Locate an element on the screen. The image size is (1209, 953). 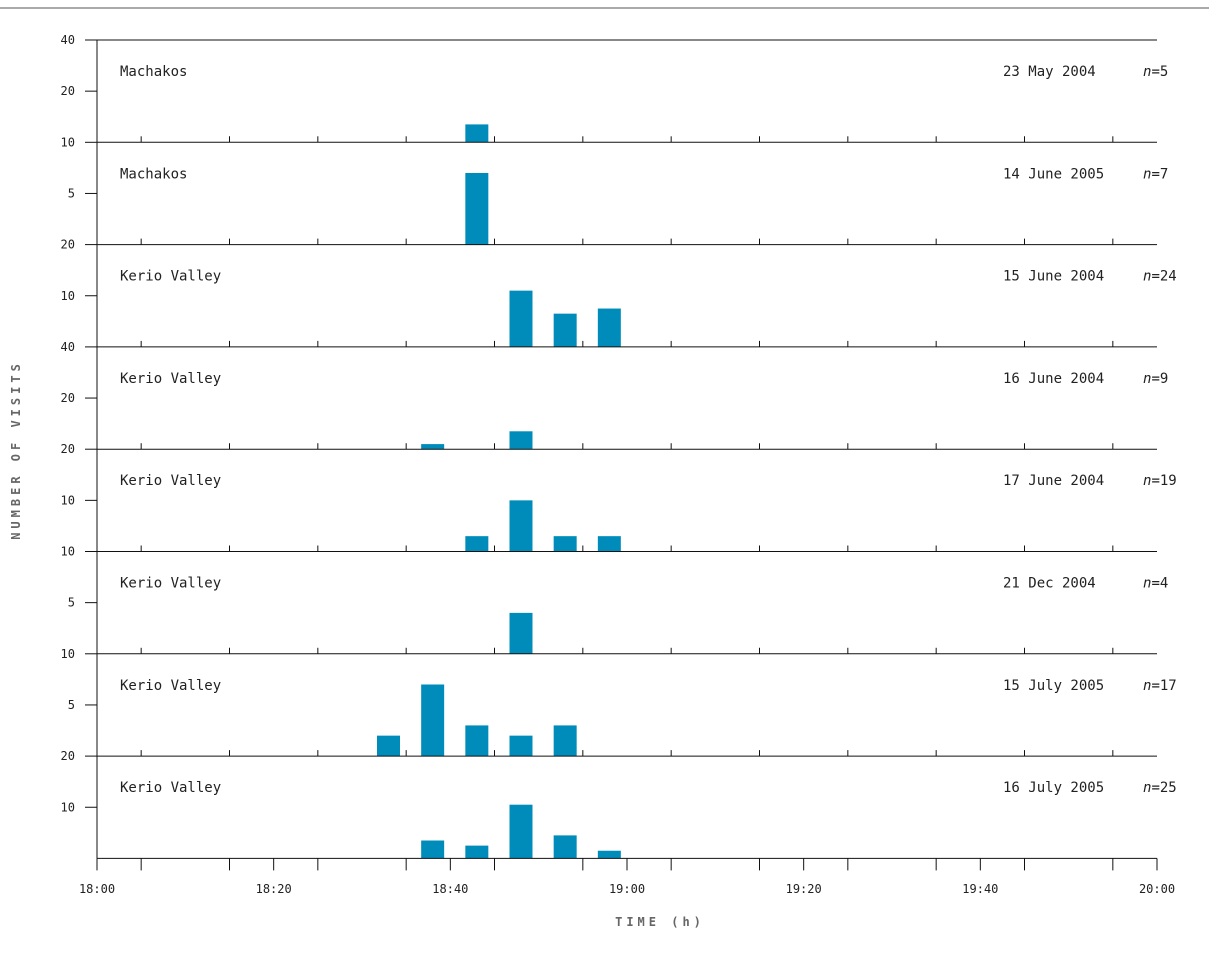
panel-n-value: =5 is located at coordinates (1159, 72).